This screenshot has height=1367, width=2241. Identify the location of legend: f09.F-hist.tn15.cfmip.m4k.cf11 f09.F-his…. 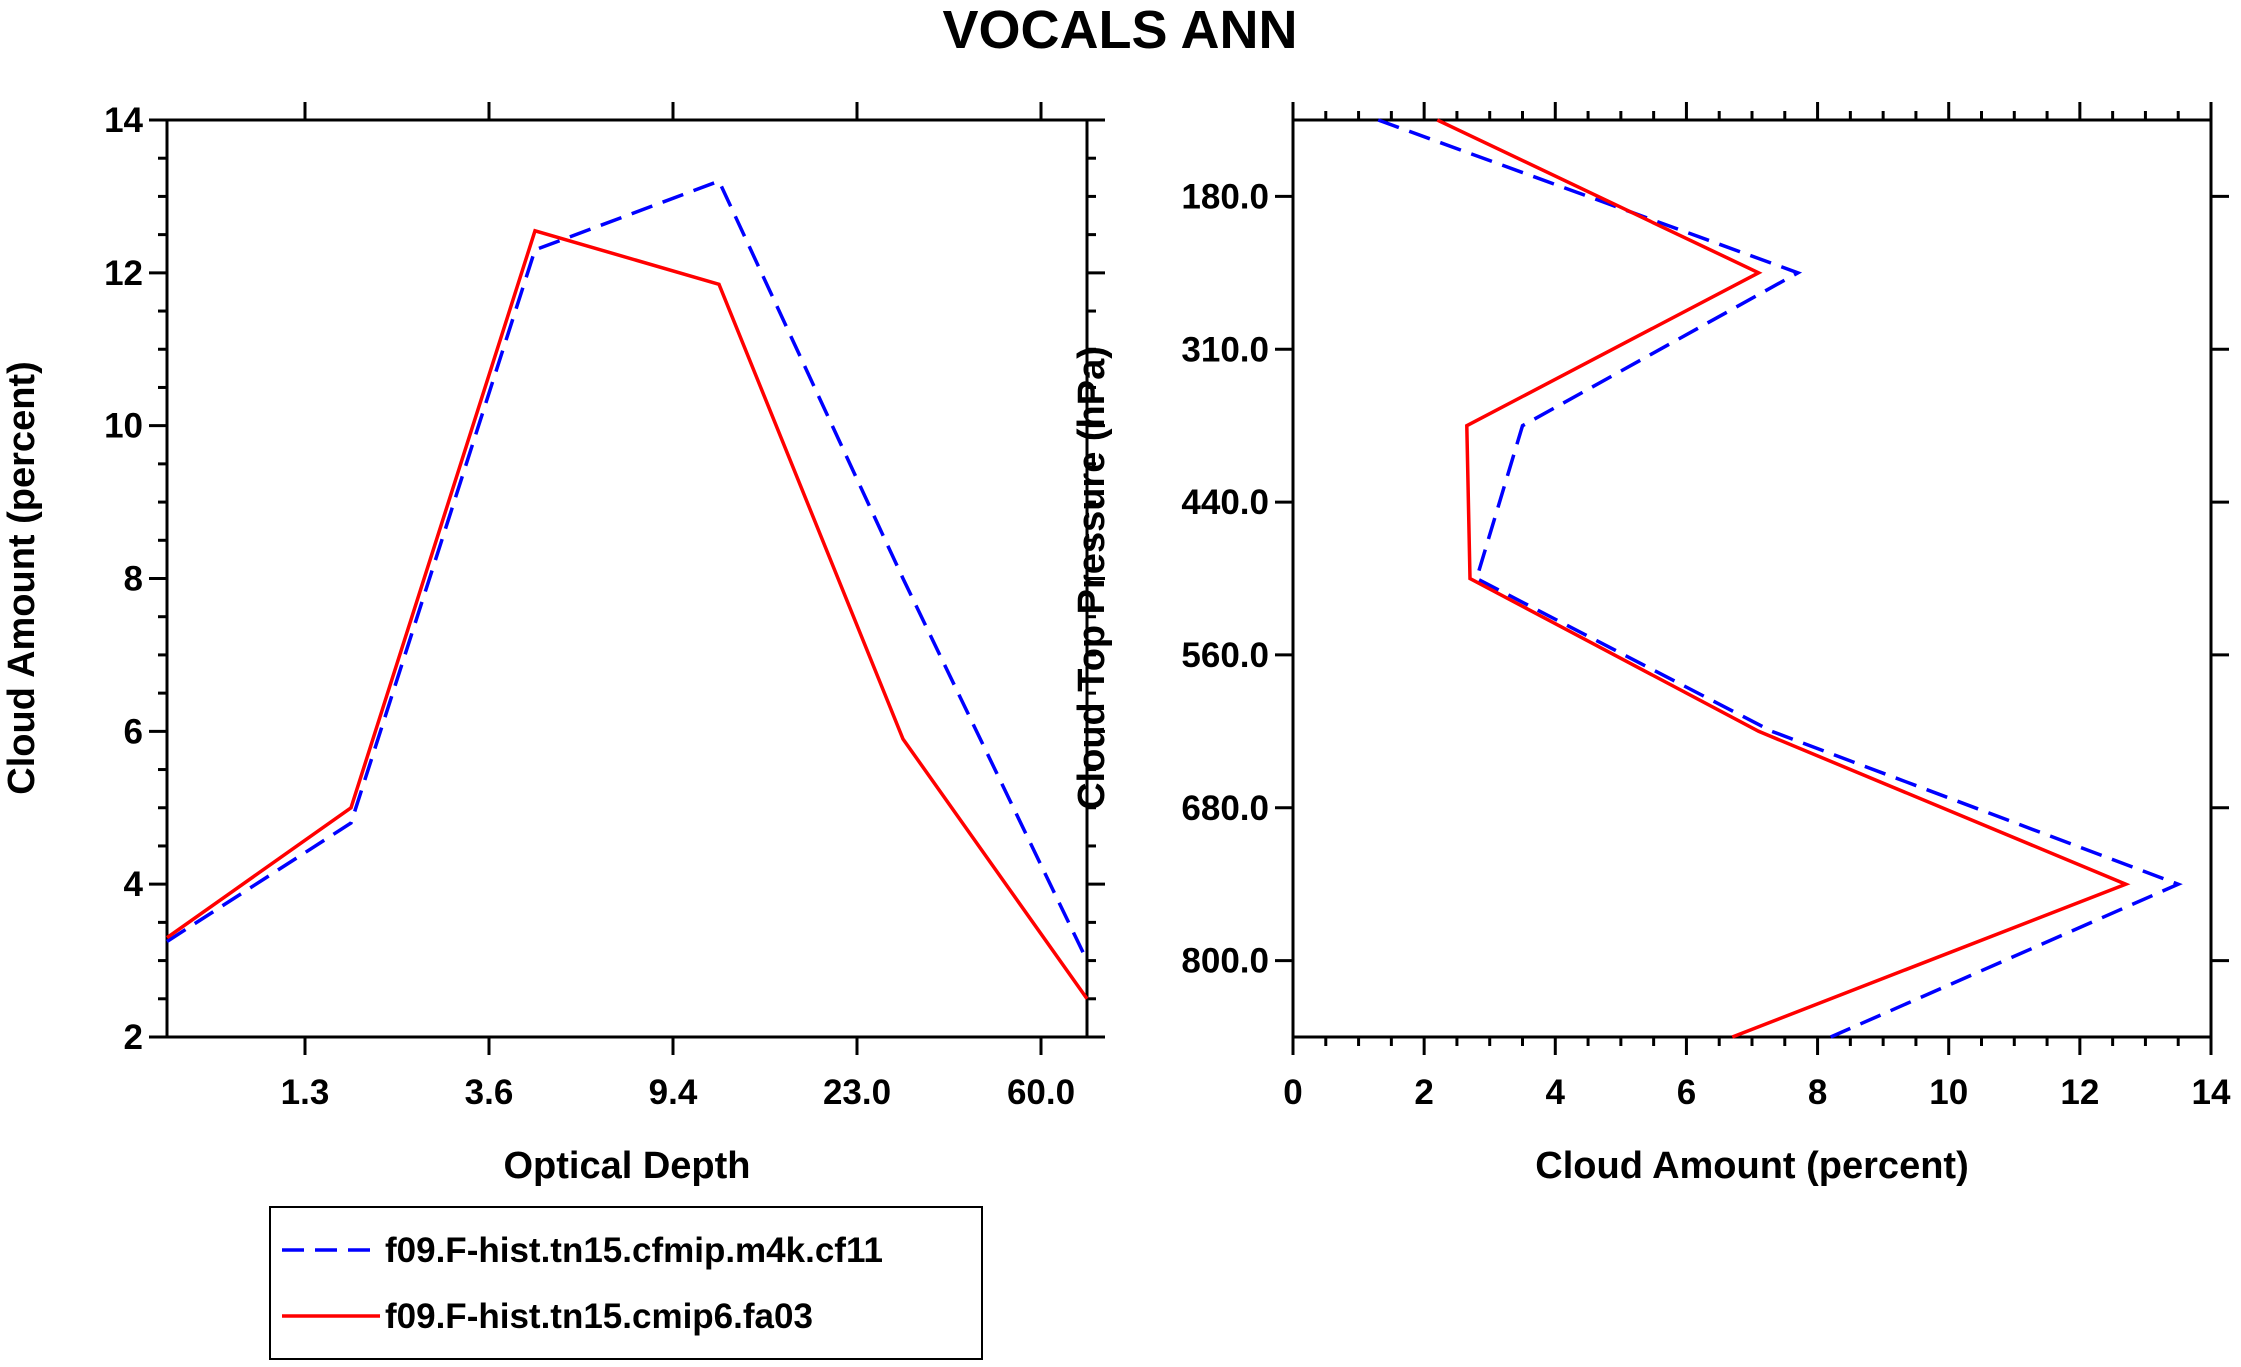
(626, 1283).